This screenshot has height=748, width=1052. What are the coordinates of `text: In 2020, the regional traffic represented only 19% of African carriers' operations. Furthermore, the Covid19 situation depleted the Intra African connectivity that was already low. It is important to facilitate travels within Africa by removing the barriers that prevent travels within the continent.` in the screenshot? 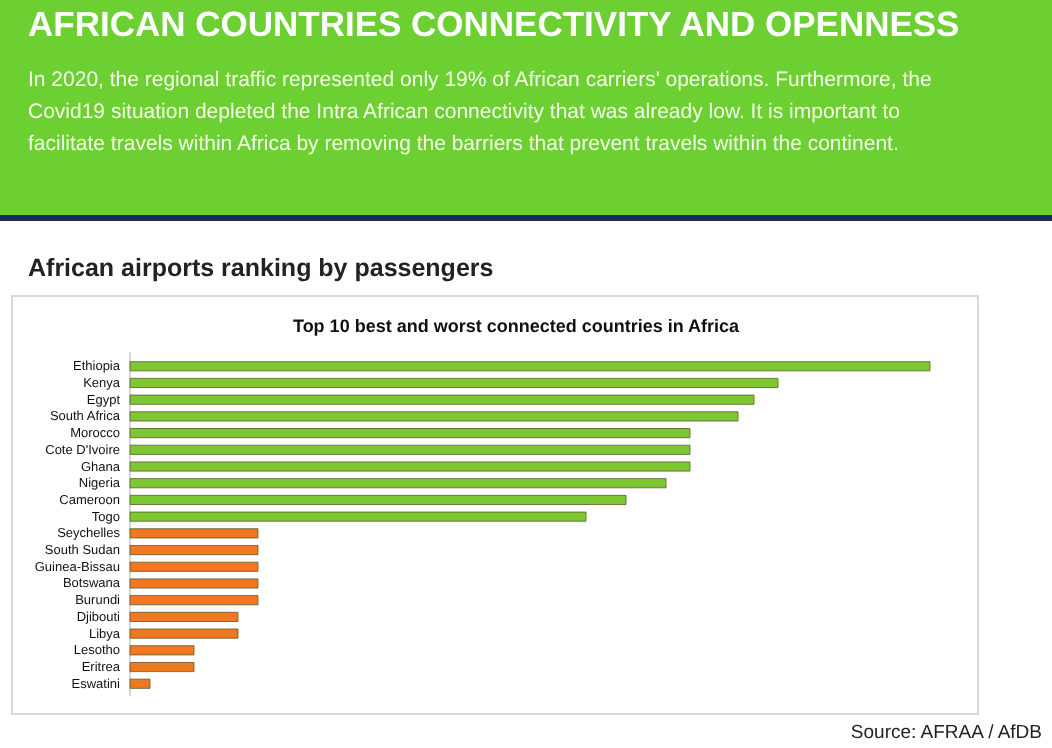 It's located at (480, 112).